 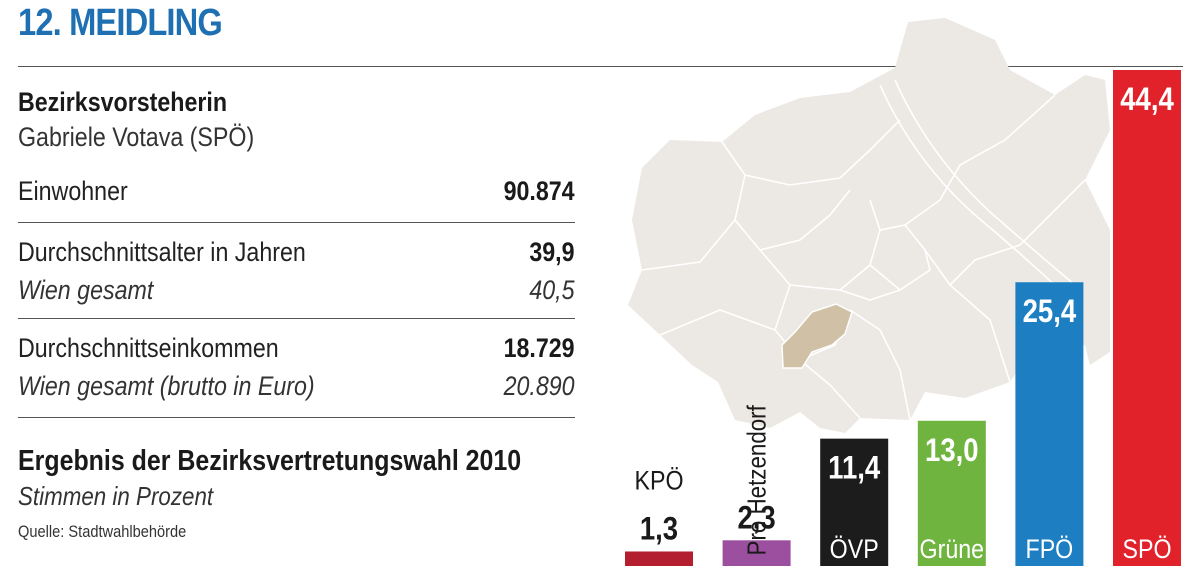 What do you see at coordinates (1147, 318) in the screenshot?
I see `bar-spö` at bounding box center [1147, 318].